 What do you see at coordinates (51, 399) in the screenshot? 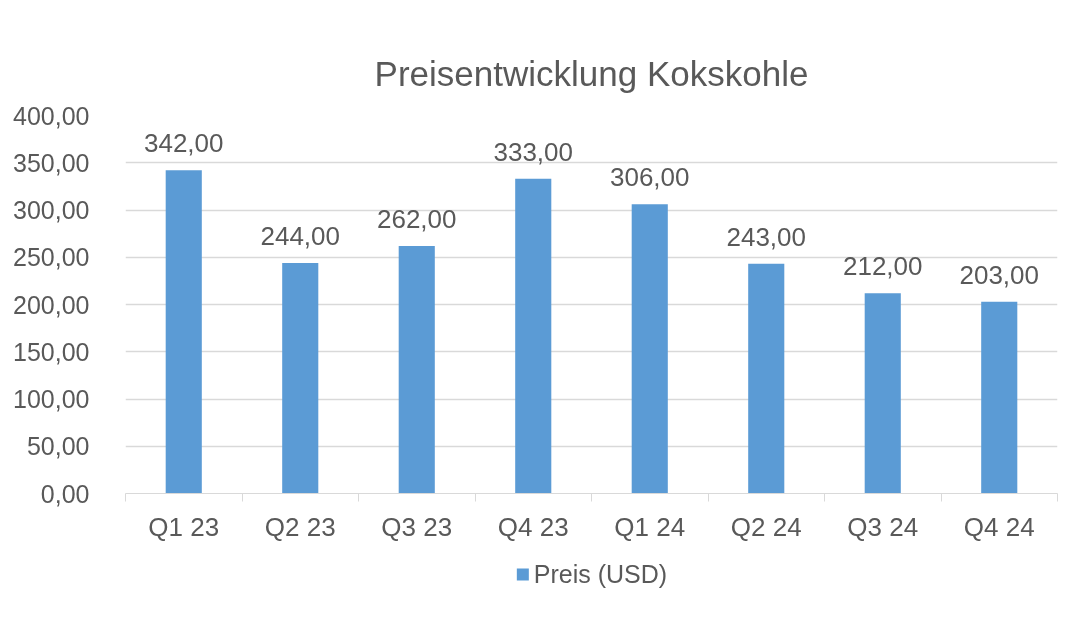
I see `y-tick-label: 100,00` at bounding box center [51, 399].